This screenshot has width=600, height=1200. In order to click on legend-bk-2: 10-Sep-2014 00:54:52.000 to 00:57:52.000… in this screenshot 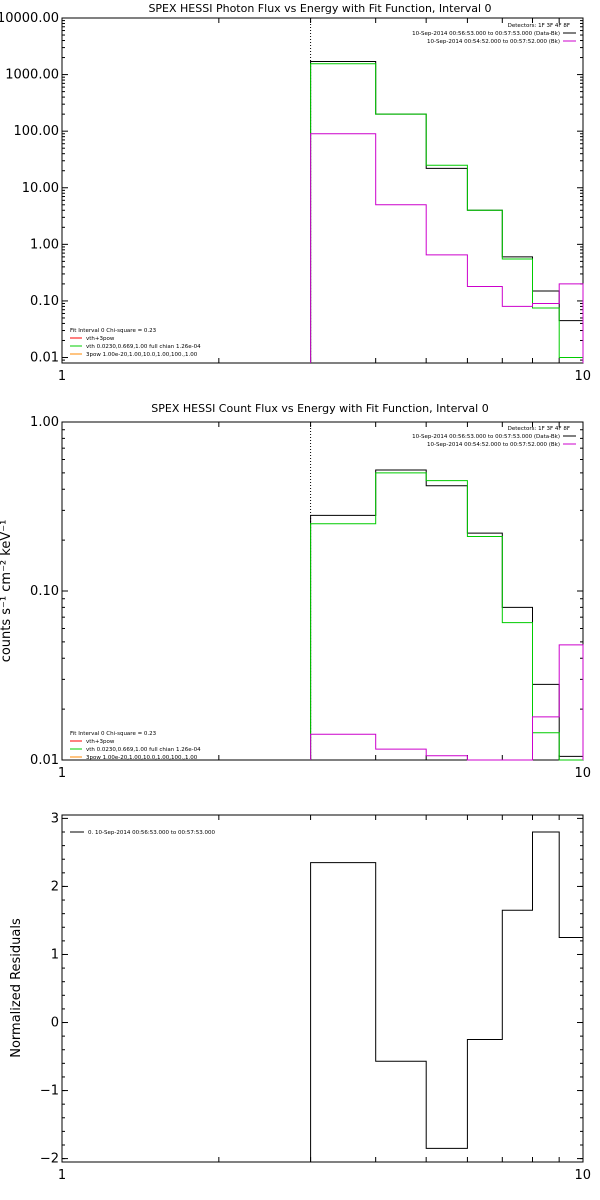, I will do `click(493, 445)`.